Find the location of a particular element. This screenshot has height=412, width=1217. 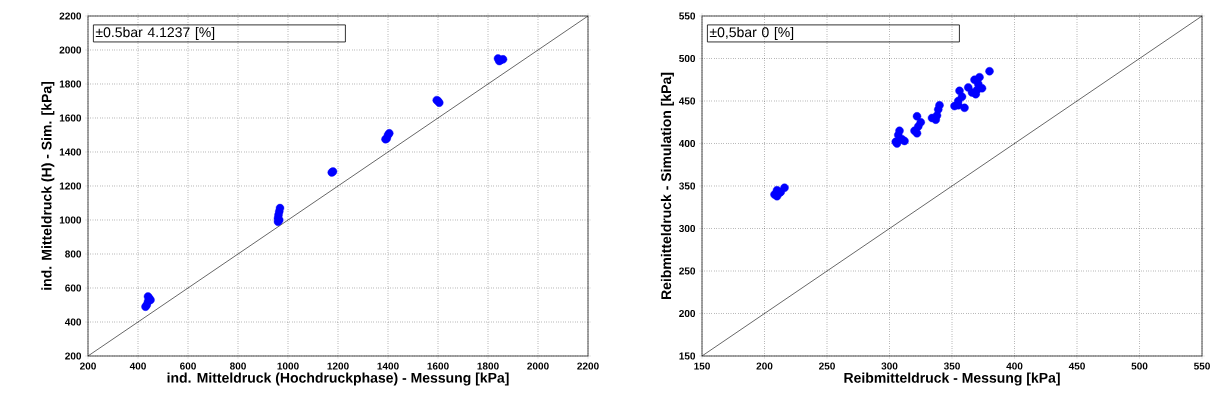

x-tick-label: 1600 is located at coordinates (438, 366).